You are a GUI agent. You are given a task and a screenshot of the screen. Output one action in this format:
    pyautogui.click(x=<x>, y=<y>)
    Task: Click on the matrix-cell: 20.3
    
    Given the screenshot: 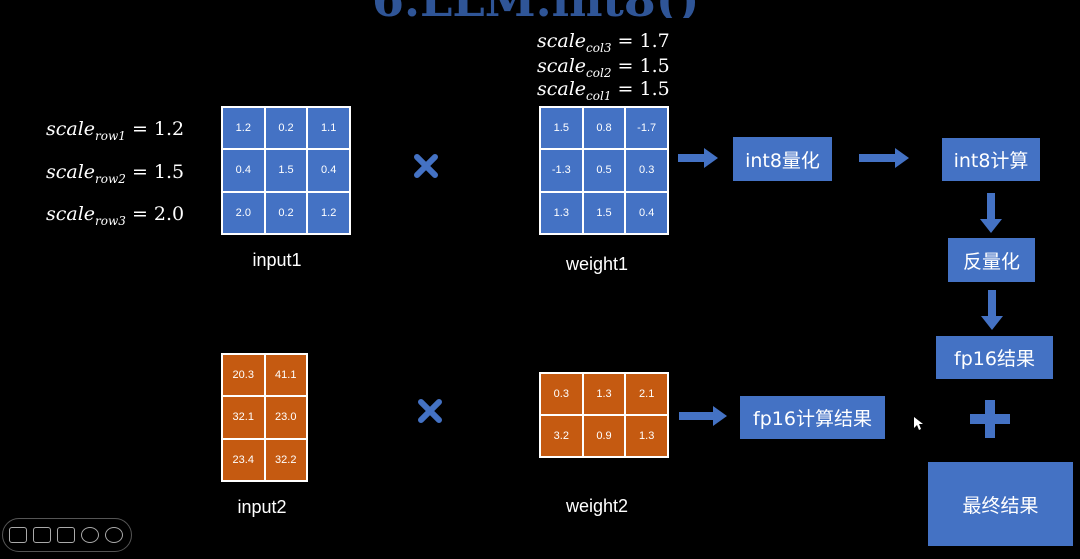 What is the action you would take?
    pyautogui.click(x=243, y=375)
    